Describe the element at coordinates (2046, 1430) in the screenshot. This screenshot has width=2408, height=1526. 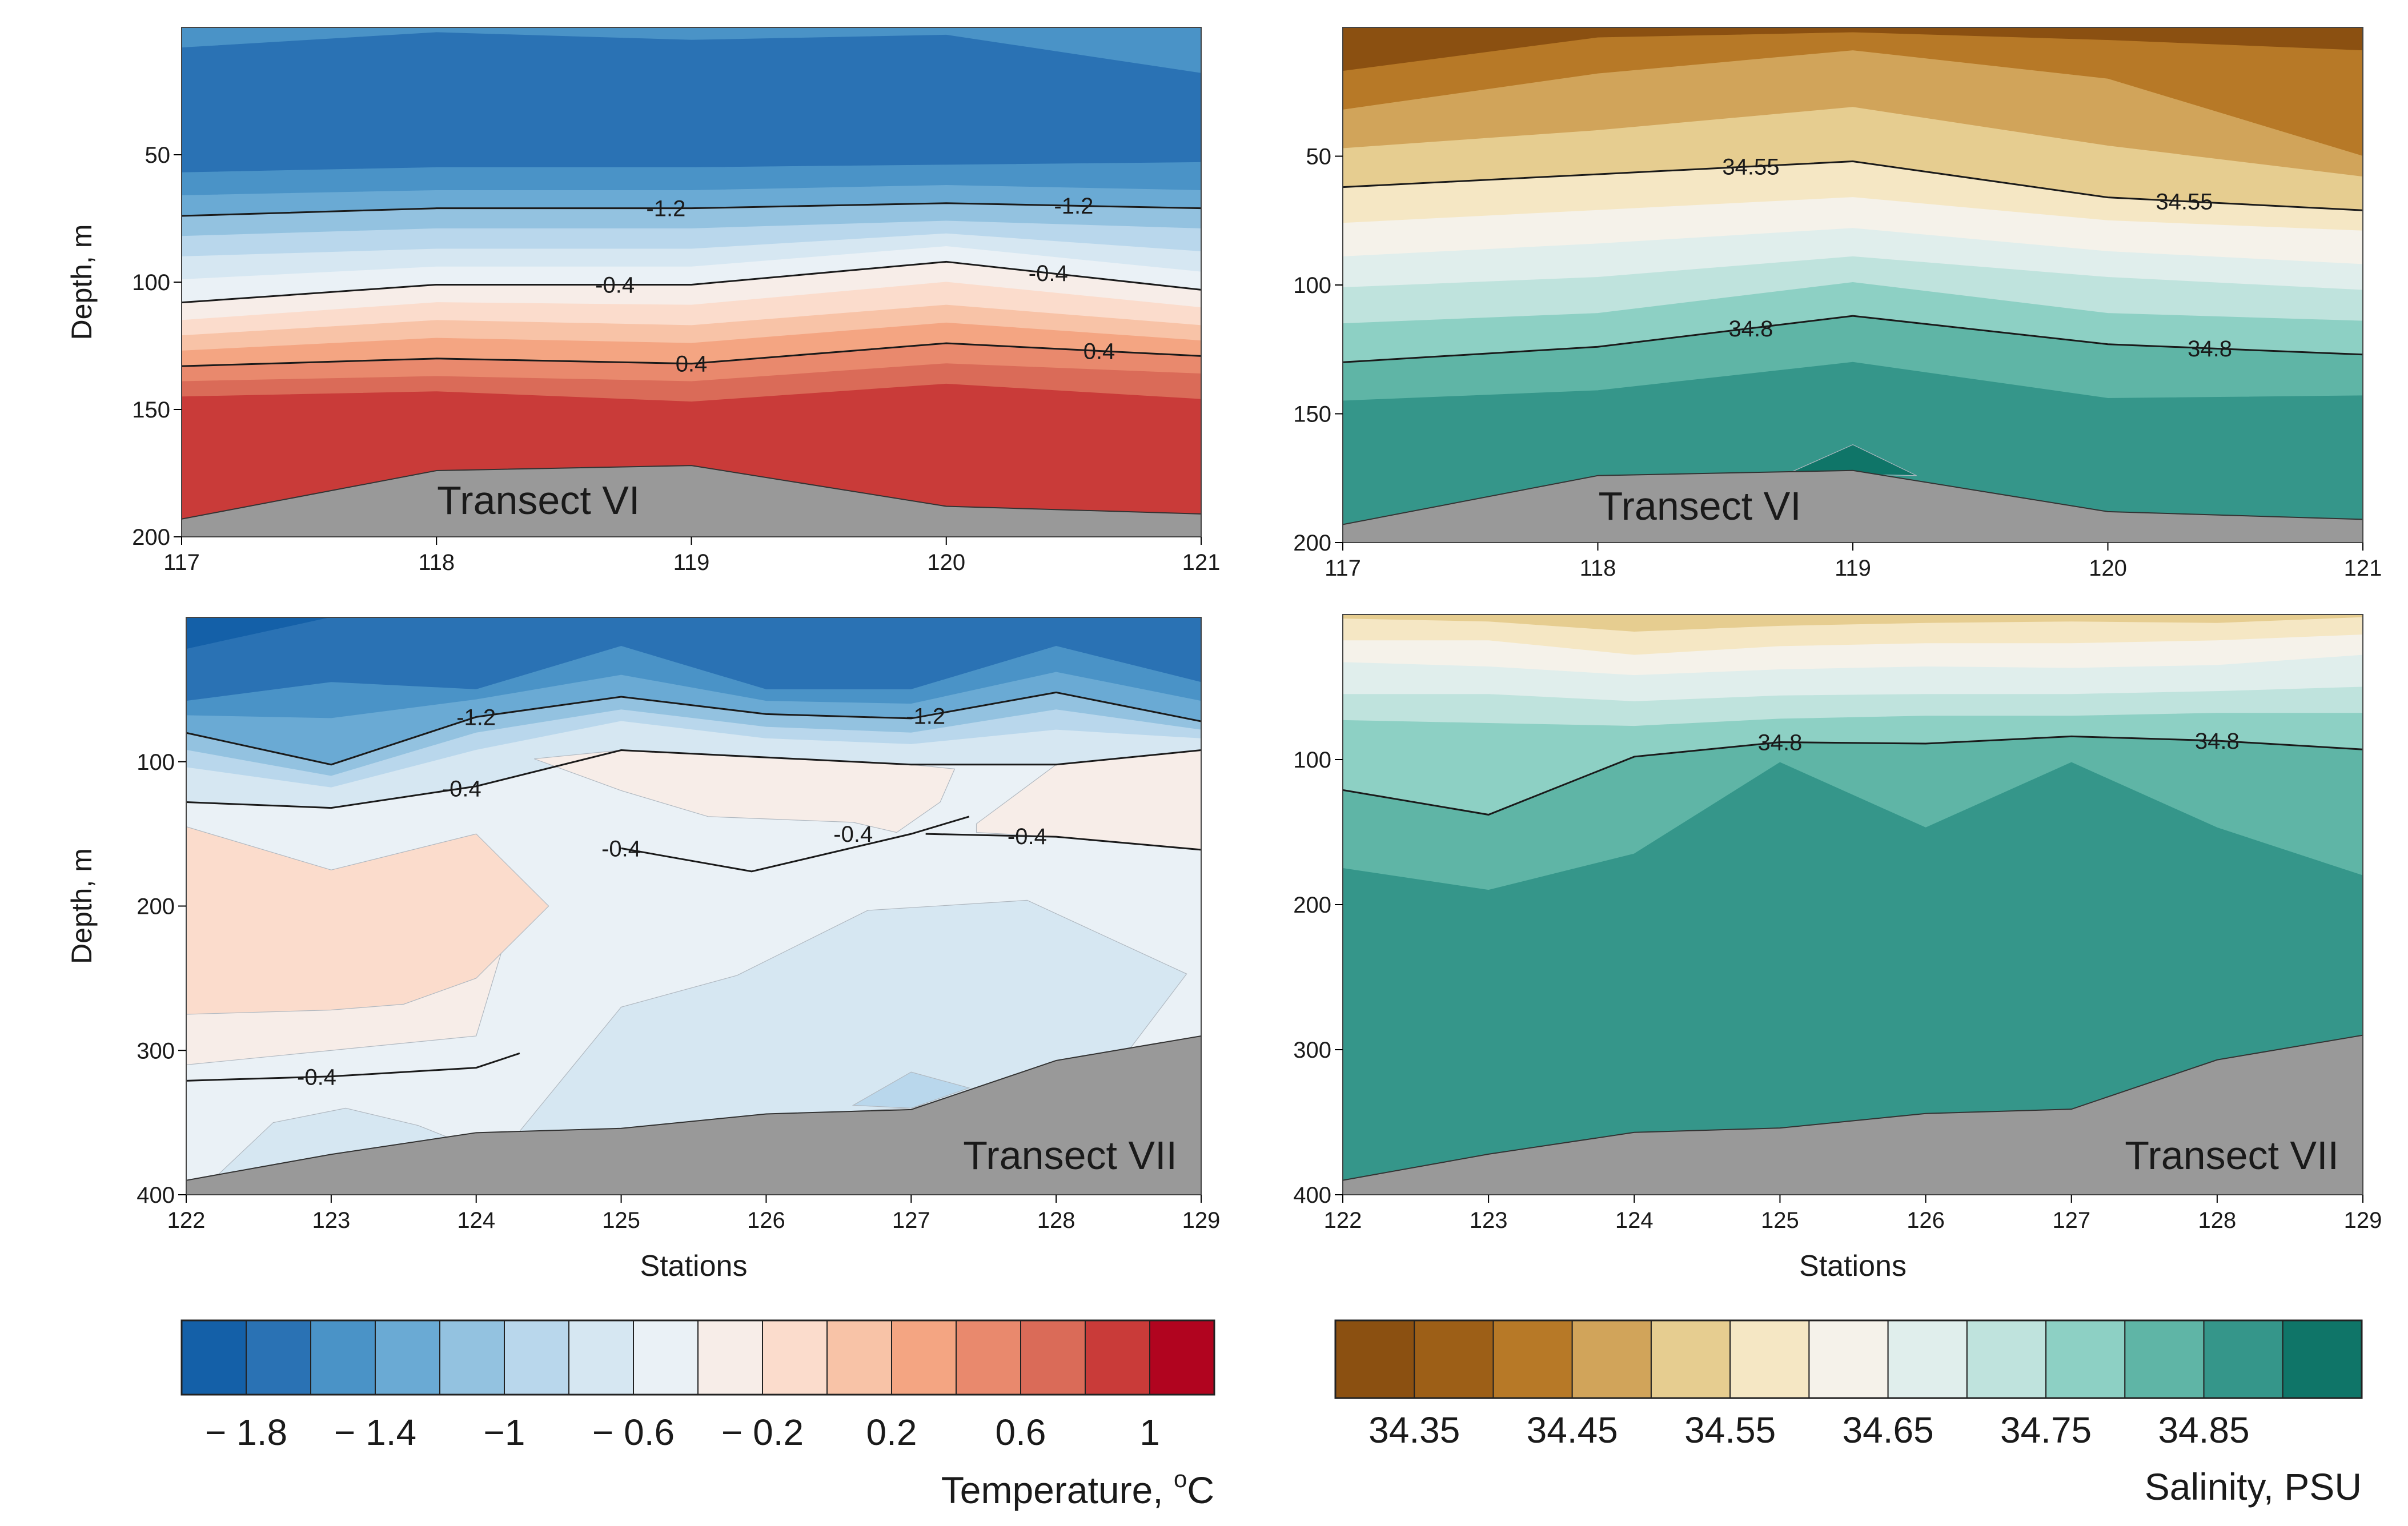
I see `colorbar-tick-label: 34.75` at that location.